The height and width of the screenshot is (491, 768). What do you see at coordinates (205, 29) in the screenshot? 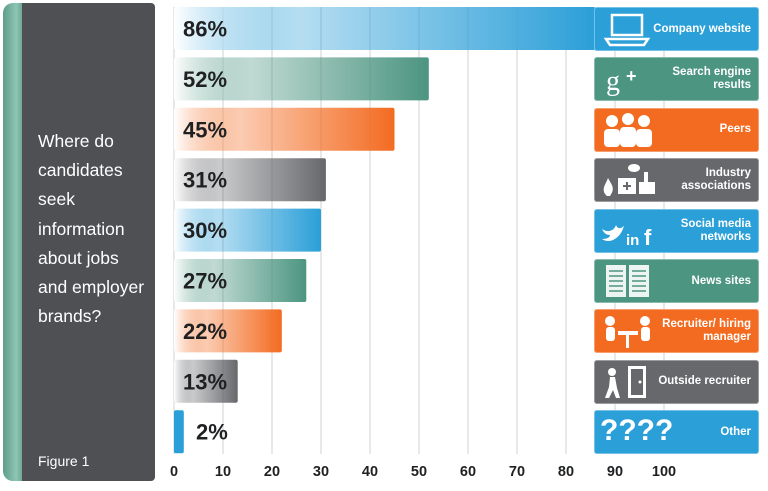
I see `bar-value-label: 86%` at bounding box center [205, 29].